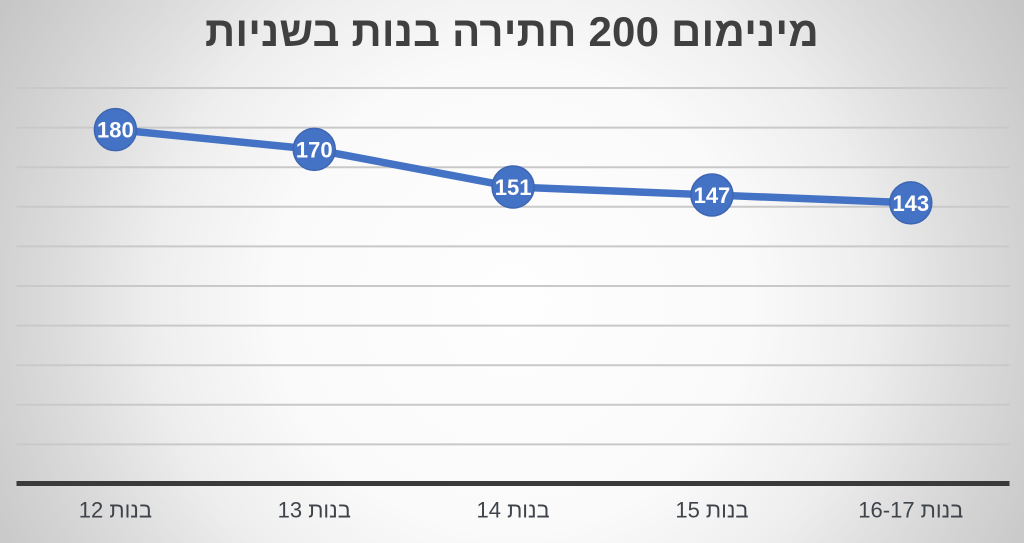  I want to click on data-point-label: 143, so click(910, 203).